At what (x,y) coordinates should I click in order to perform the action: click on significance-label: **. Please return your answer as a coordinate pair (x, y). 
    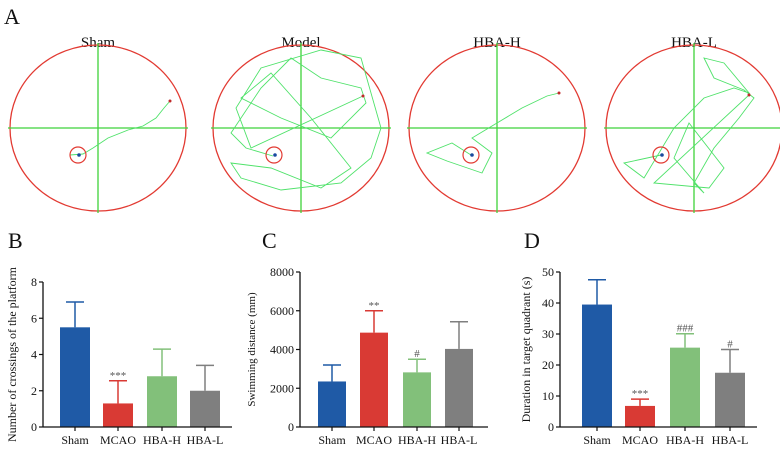
    Looking at the image, I should click on (374, 306).